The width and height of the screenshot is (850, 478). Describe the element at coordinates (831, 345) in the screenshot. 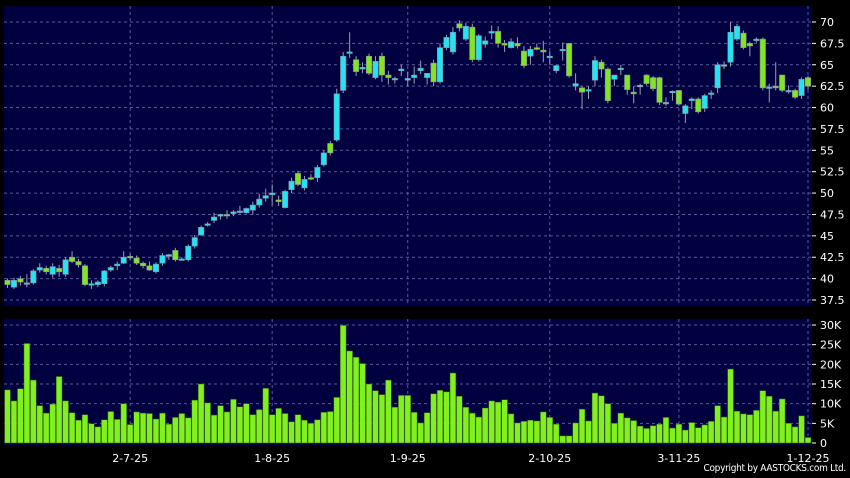

I see `volume-tick-label: 25K` at that location.